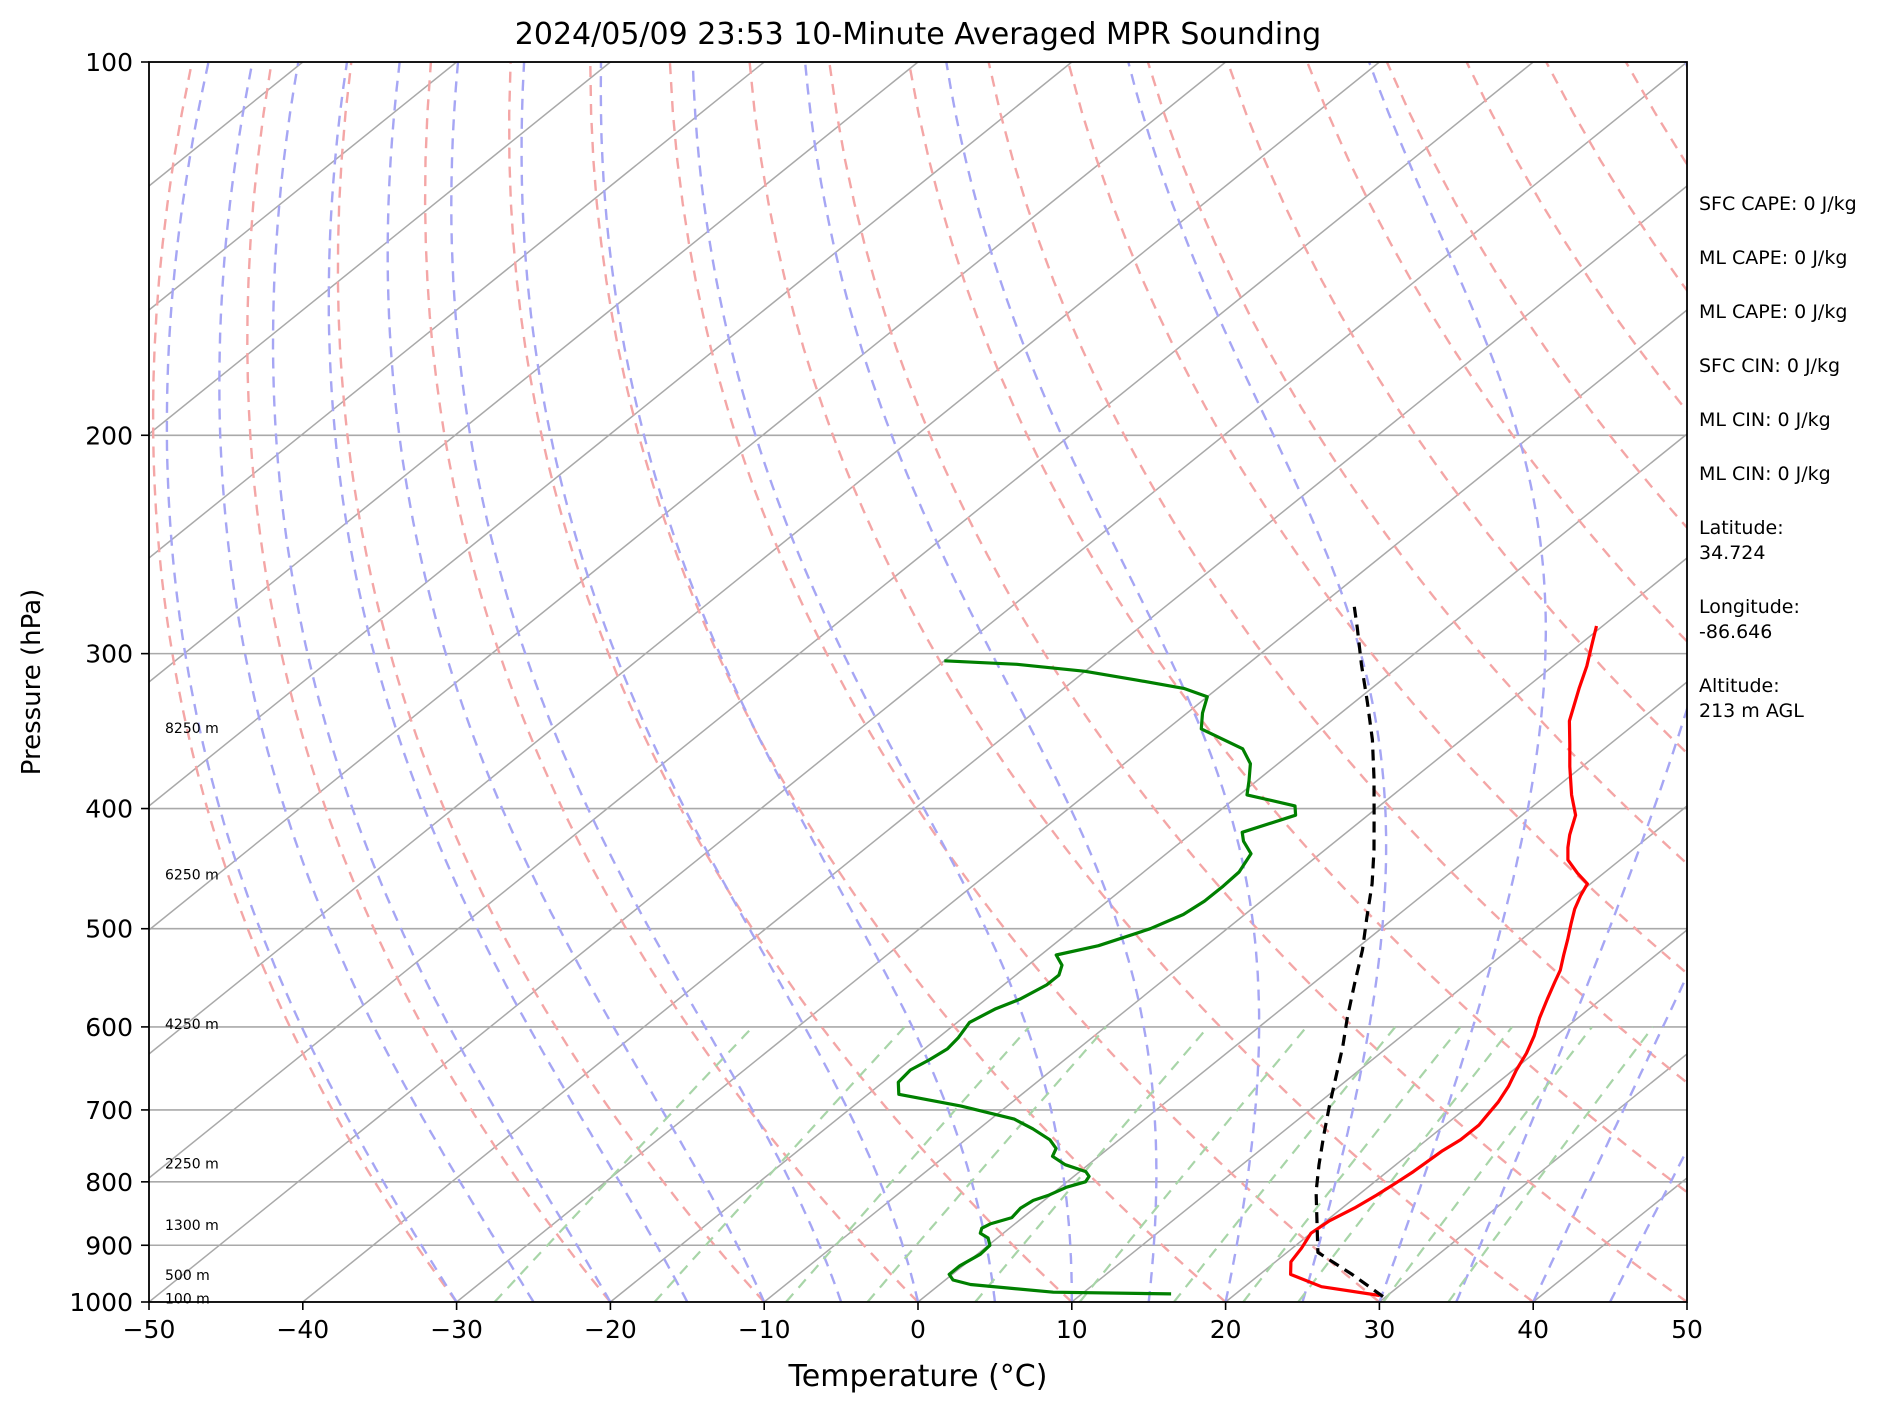 The image size is (1893, 1406). Describe the element at coordinates (109, 1027) in the screenshot. I see `y-tick-label: 600` at that location.